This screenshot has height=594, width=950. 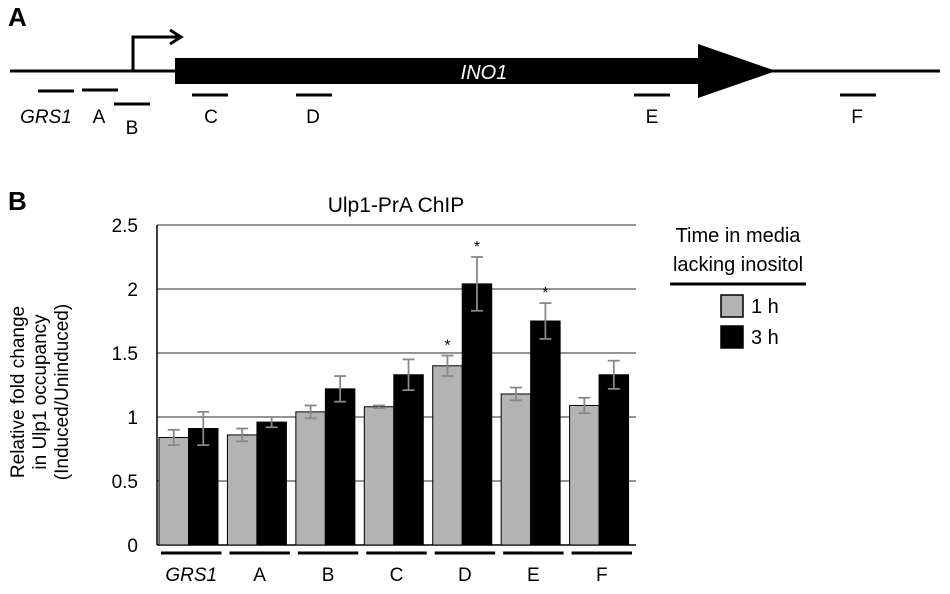 I want to click on legend-title-line: Time in media, so click(x=739, y=236).